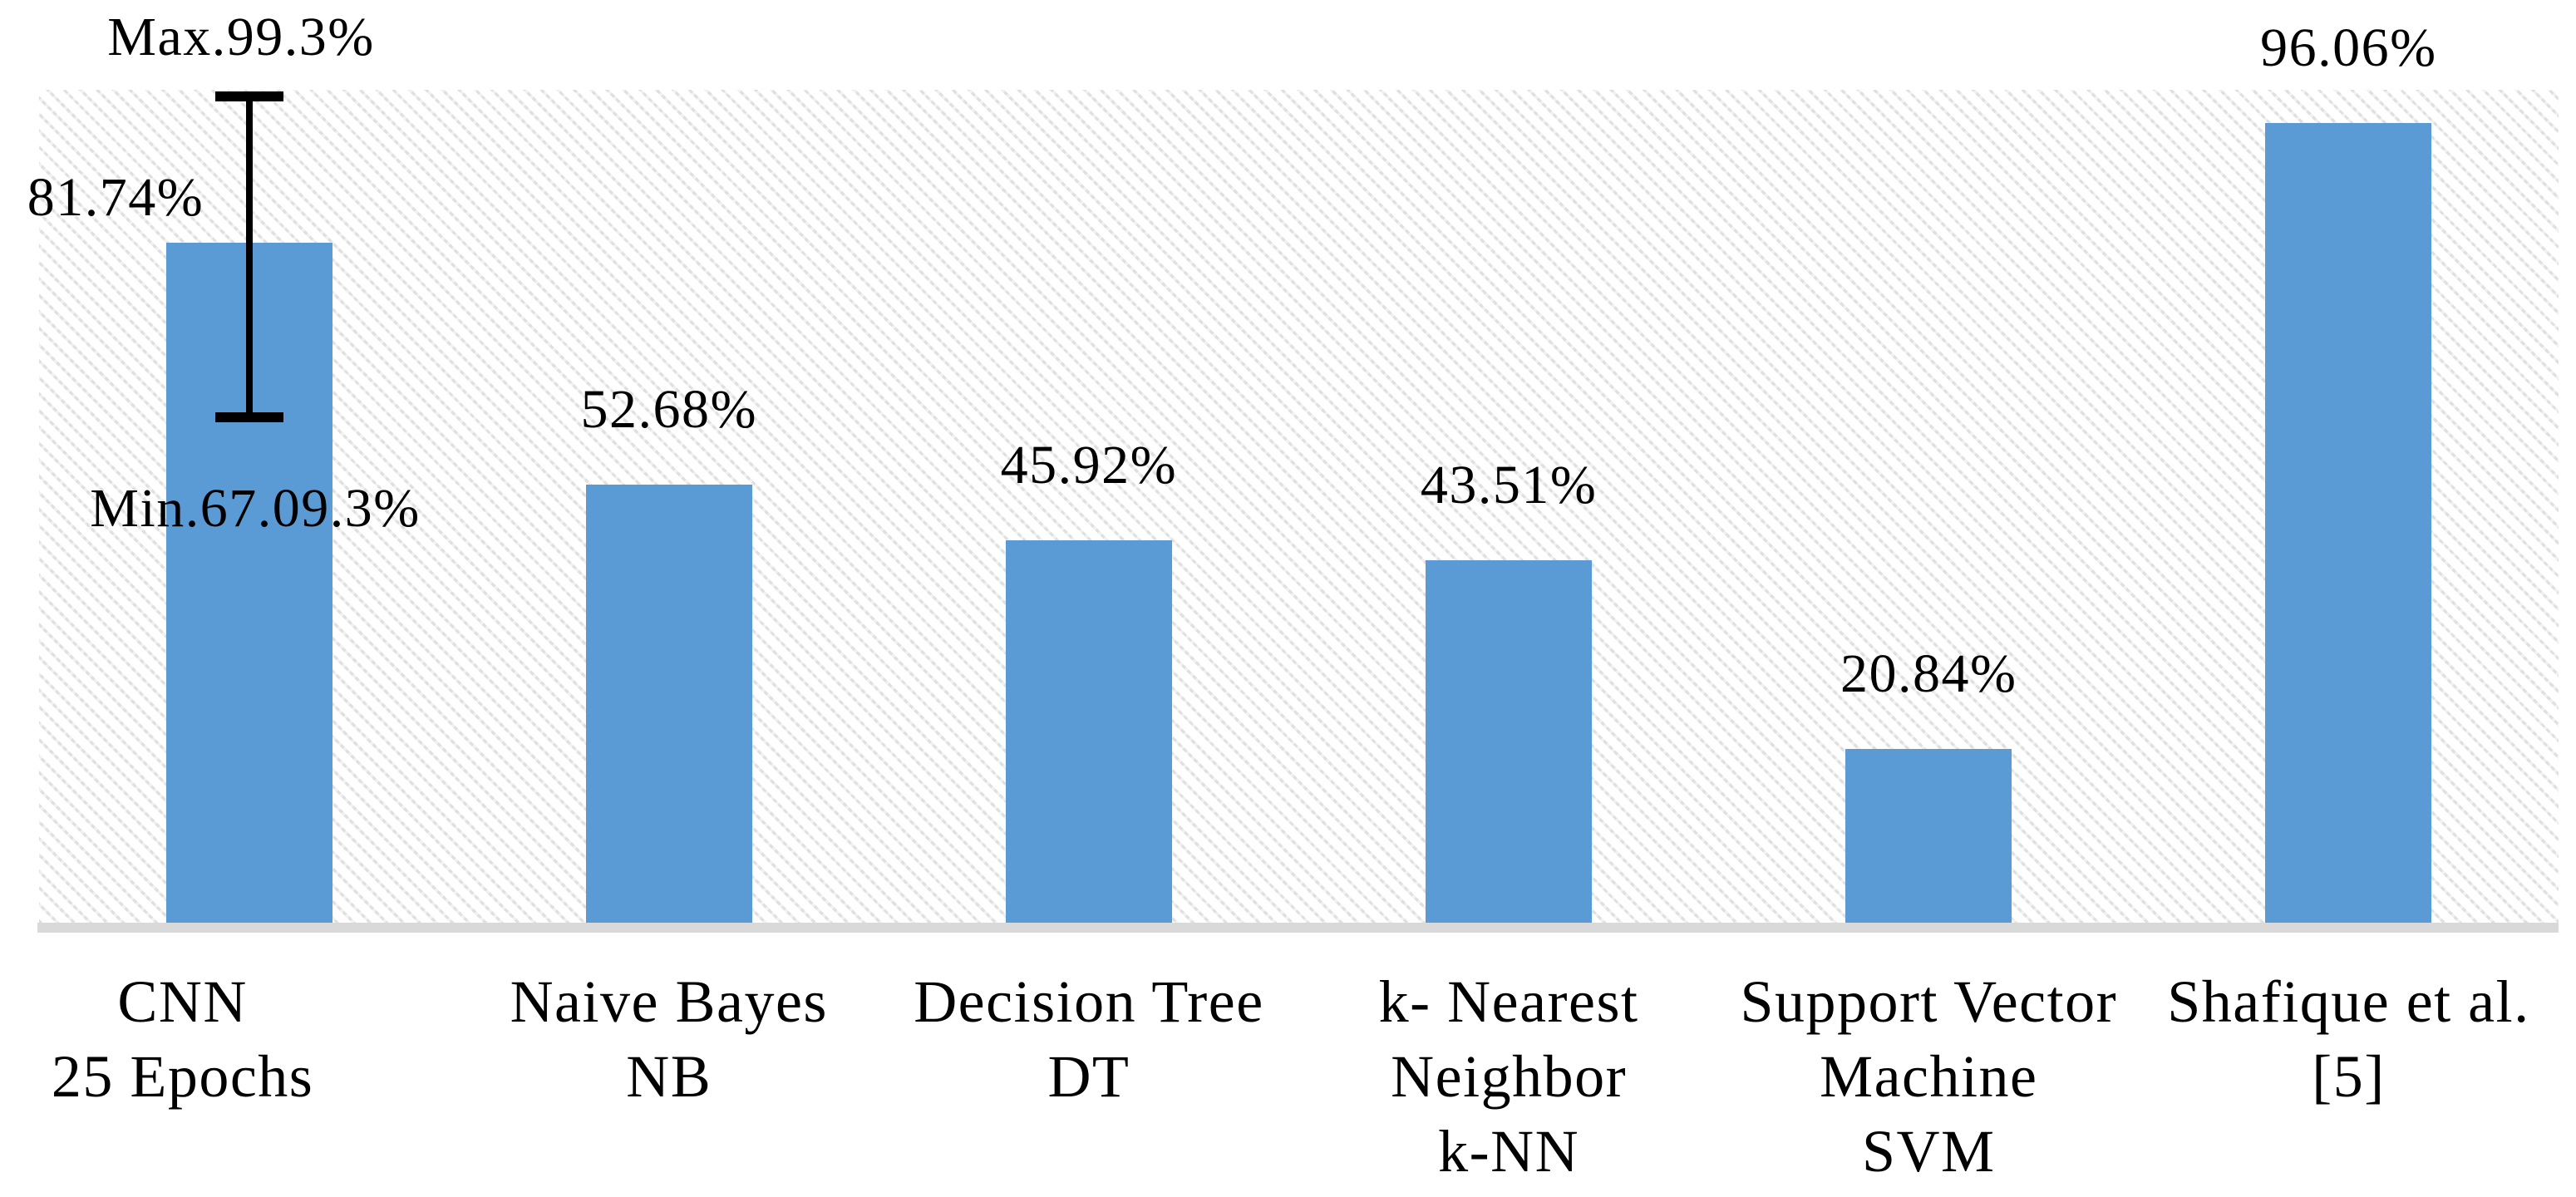 Image resolution: width=2576 pixels, height=1197 pixels. I want to click on bar-naive-bayes, so click(668, 703).